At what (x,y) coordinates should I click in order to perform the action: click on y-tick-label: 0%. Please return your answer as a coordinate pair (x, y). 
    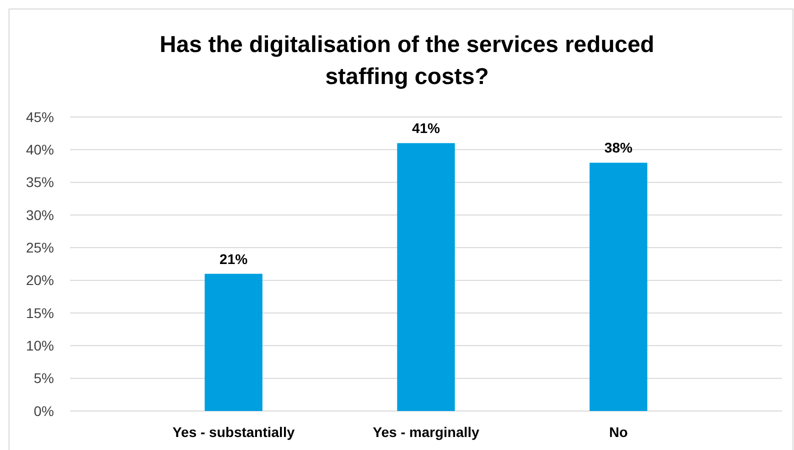
    Looking at the image, I should click on (44, 410).